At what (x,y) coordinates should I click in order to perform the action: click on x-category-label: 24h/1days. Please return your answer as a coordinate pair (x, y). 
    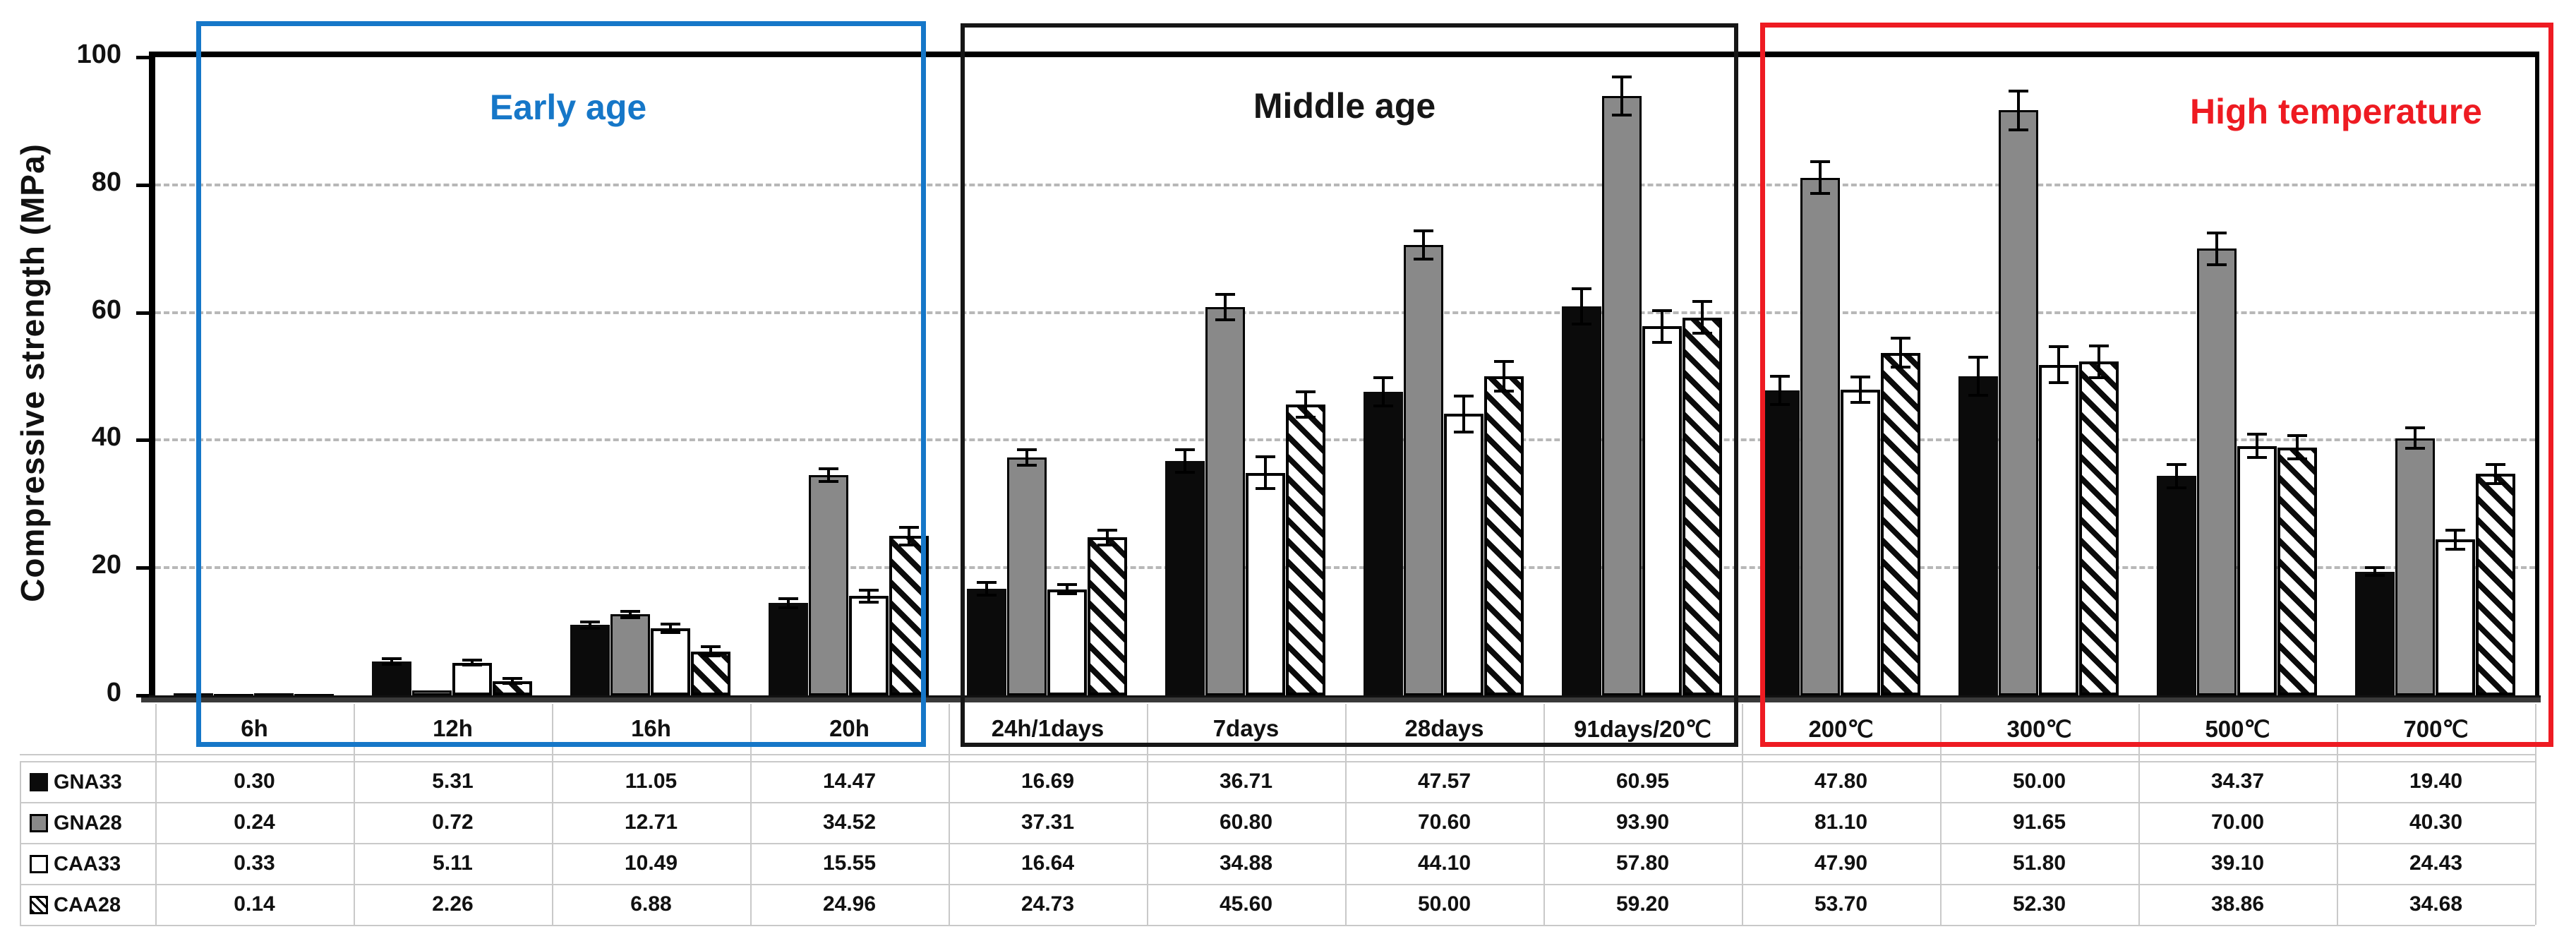
    Looking at the image, I should click on (1048, 728).